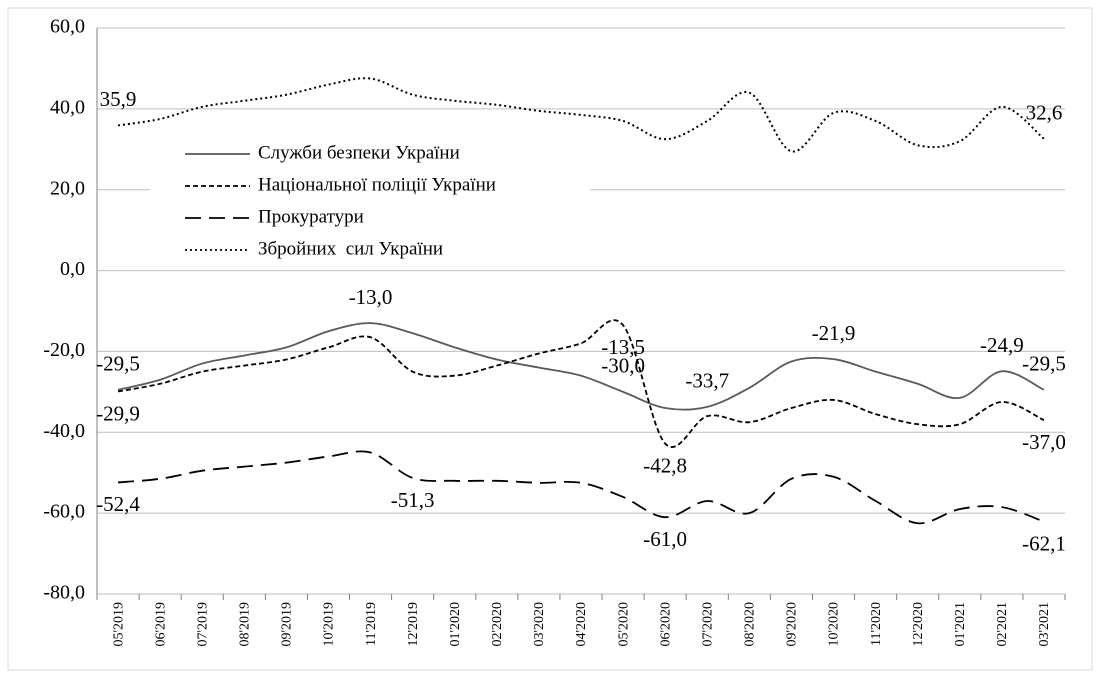 The width and height of the screenshot is (1097, 675). What do you see at coordinates (834, 333) in the screenshot?
I see `data-label: -21,9` at bounding box center [834, 333].